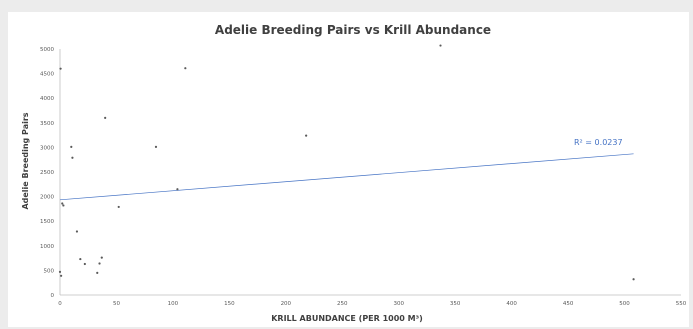  Describe the element at coordinates (47, 50) in the screenshot. I see `y-tick-label: 5000` at that location.